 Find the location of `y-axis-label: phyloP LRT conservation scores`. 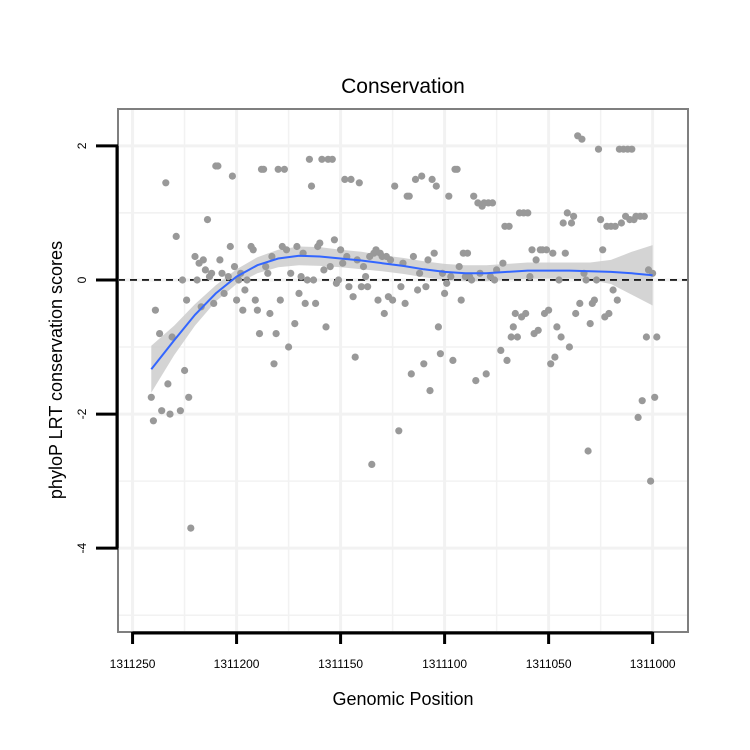

y-axis-label: phyloP LRT conservation scores is located at coordinates (56, 370).